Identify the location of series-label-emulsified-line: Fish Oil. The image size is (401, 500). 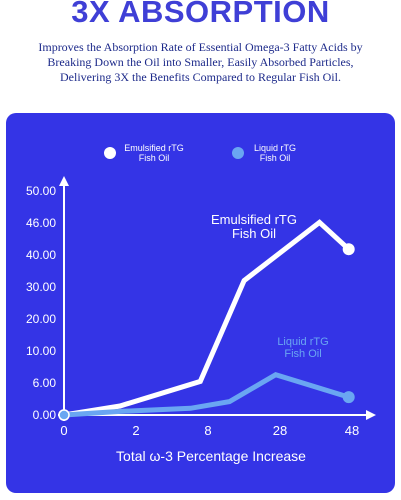
(254, 233).